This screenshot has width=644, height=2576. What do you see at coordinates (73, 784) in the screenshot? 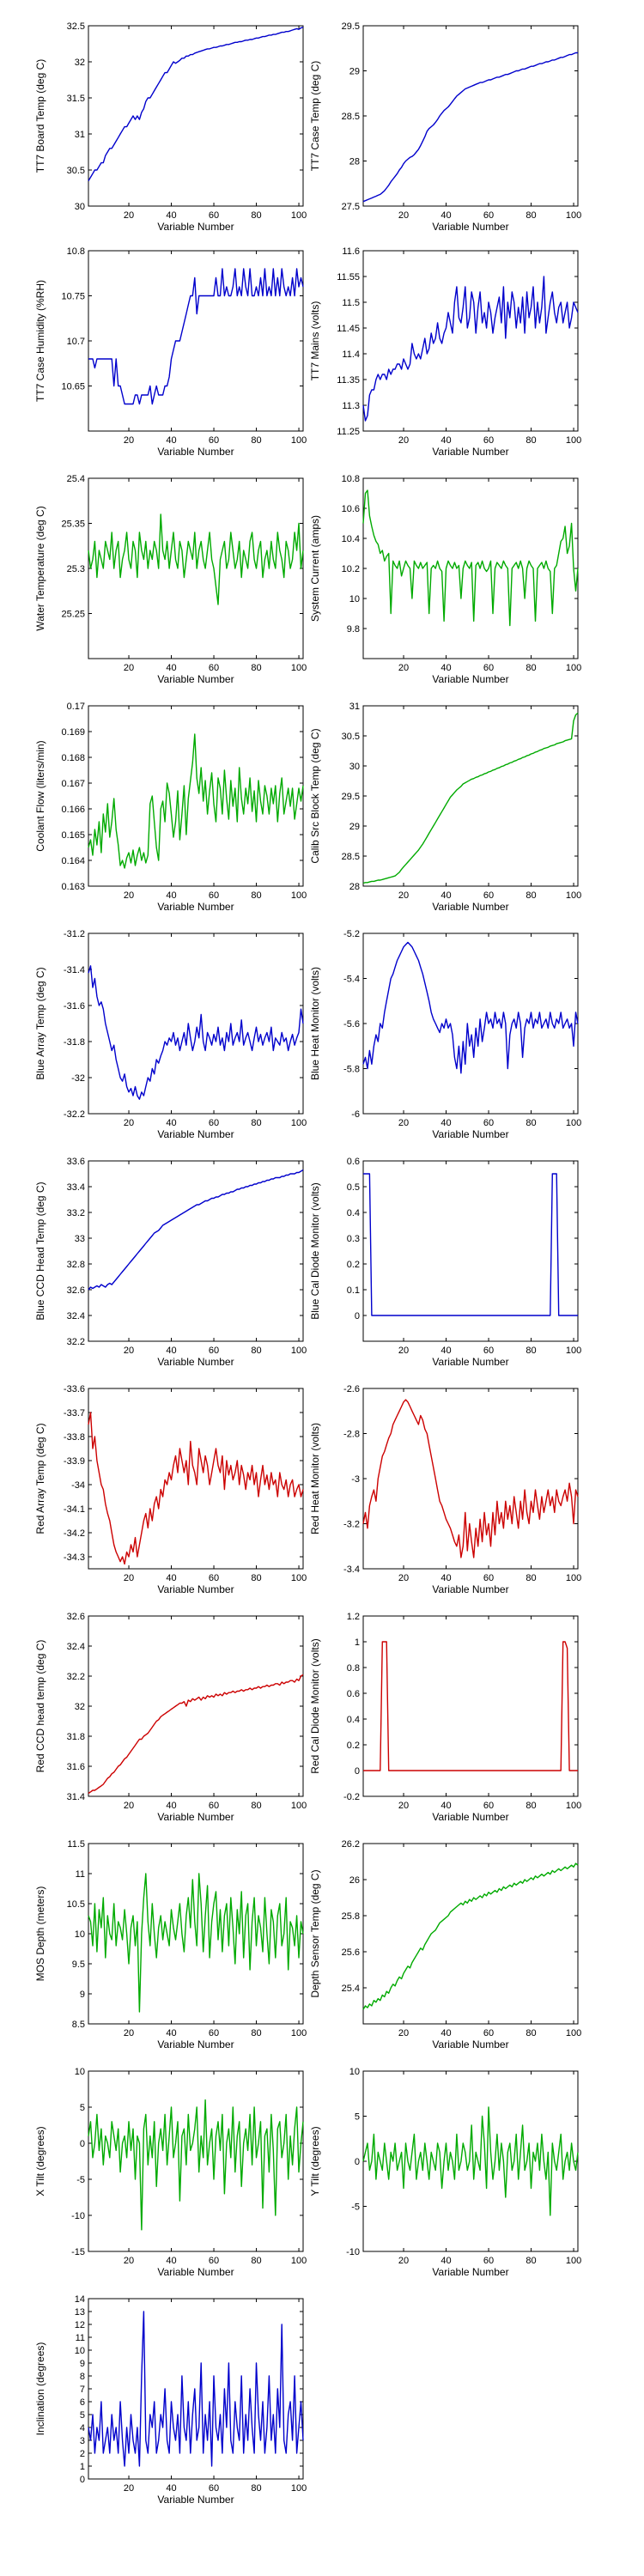
I see `y-tick-label: 0.167` at bounding box center [73, 784].